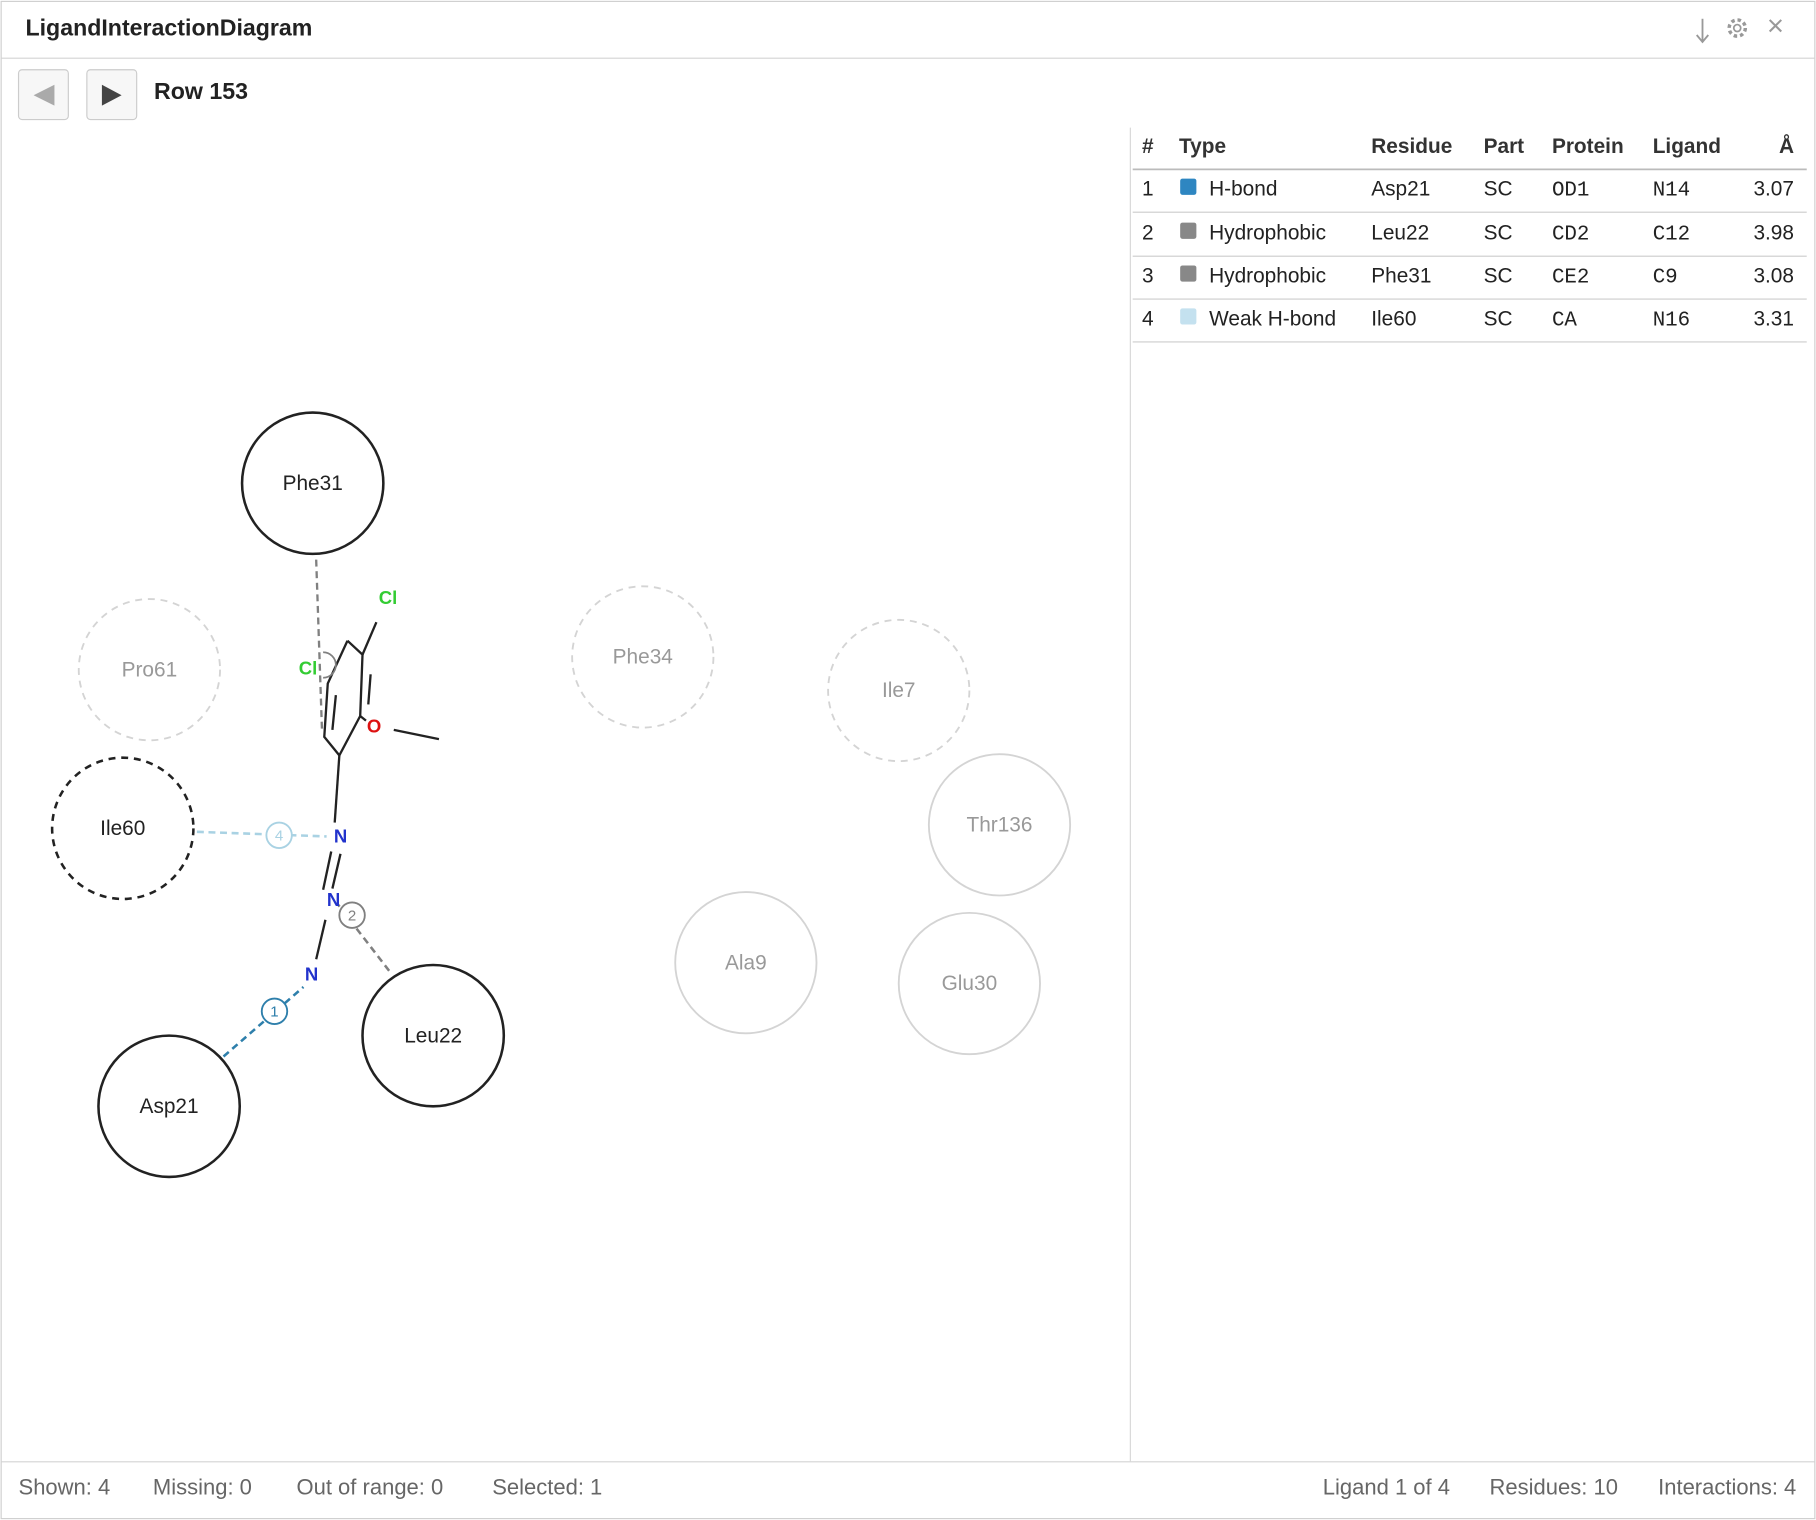 The height and width of the screenshot is (1520, 1816). What do you see at coordinates (1148, 189) in the screenshot?
I see `table-cell: 1` at bounding box center [1148, 189].